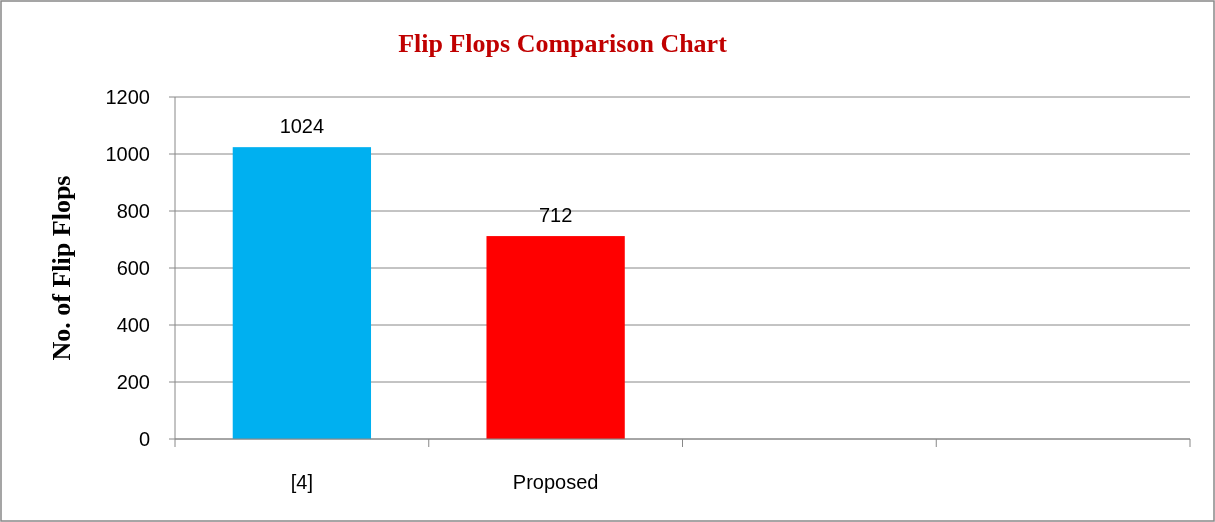 Image resolution: width=1215 pixels, height=522 pixels. Describe the element at coordinates (302, 126) in the screenshot. I see `data-label: 1024` at that location.